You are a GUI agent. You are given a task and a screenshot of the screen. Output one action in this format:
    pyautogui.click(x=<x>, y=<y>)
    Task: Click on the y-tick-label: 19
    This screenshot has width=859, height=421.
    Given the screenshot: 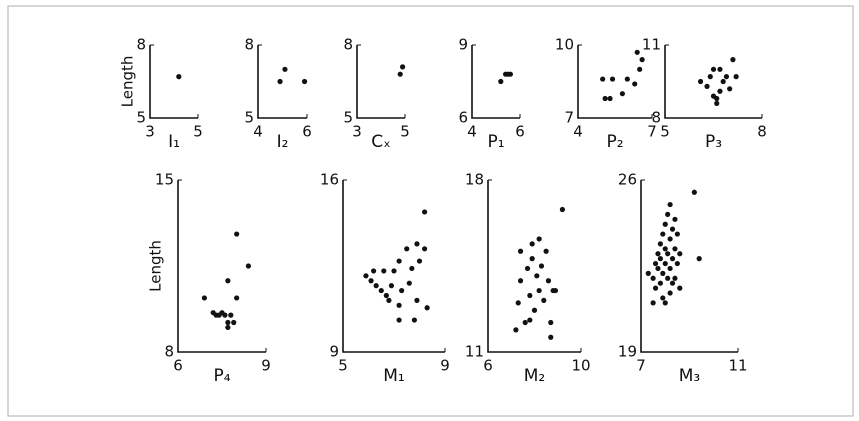 What is the action you would take?
    pyautogui.click(x=627, y=352)
    